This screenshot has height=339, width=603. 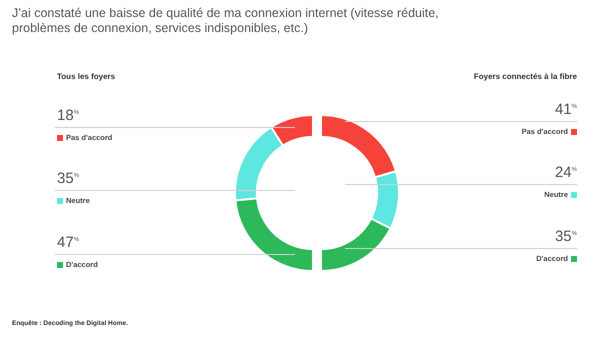 What do you see at coordinates (86, 76) in the screenshot?
I see `chart-subtitle: Tous les foyers` at bounding box center [86, 76].